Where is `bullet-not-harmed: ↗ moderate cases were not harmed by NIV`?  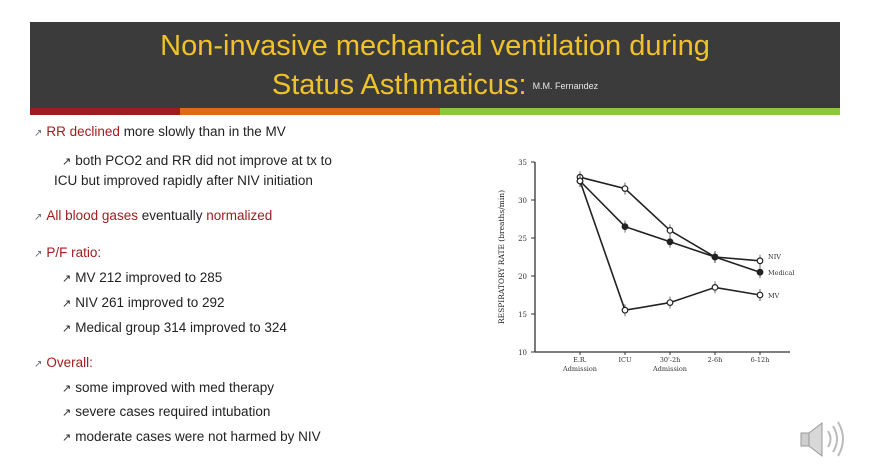
bullet-not-harmed: ↗ moderate cases were not harmed by NIV is located at coordinates (191, 436).